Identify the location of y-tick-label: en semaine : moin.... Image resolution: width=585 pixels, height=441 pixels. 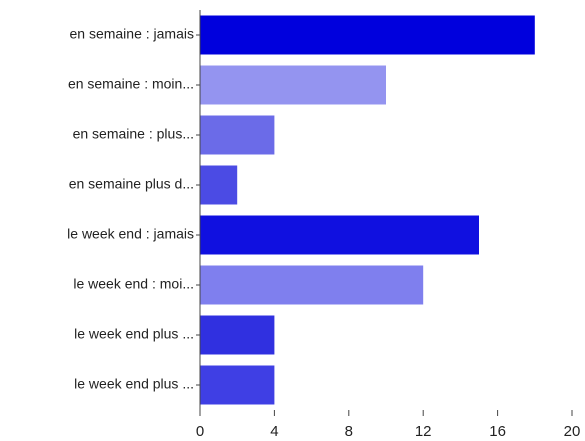
(131, 84).